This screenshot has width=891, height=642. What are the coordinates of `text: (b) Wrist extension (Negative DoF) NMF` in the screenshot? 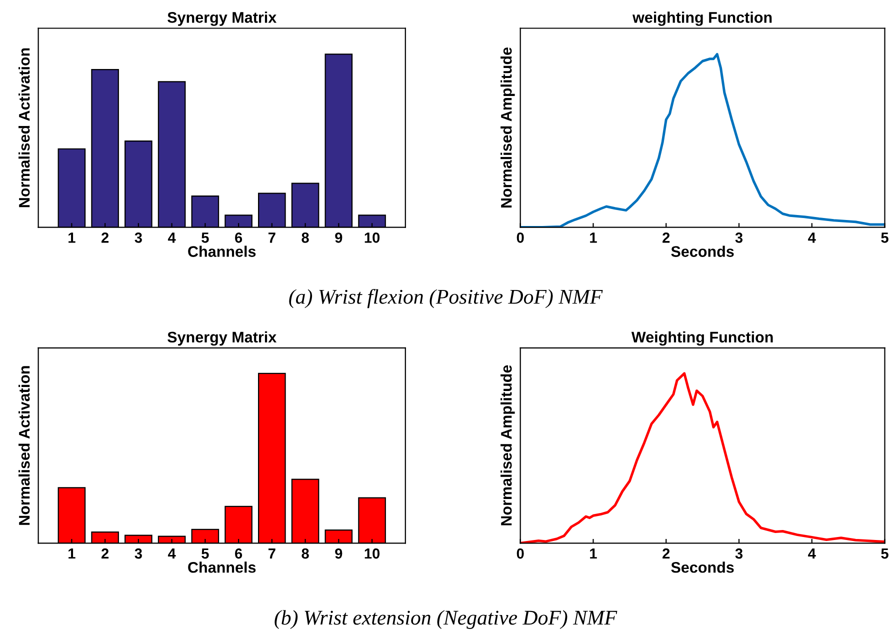 It's located at (446, 619).